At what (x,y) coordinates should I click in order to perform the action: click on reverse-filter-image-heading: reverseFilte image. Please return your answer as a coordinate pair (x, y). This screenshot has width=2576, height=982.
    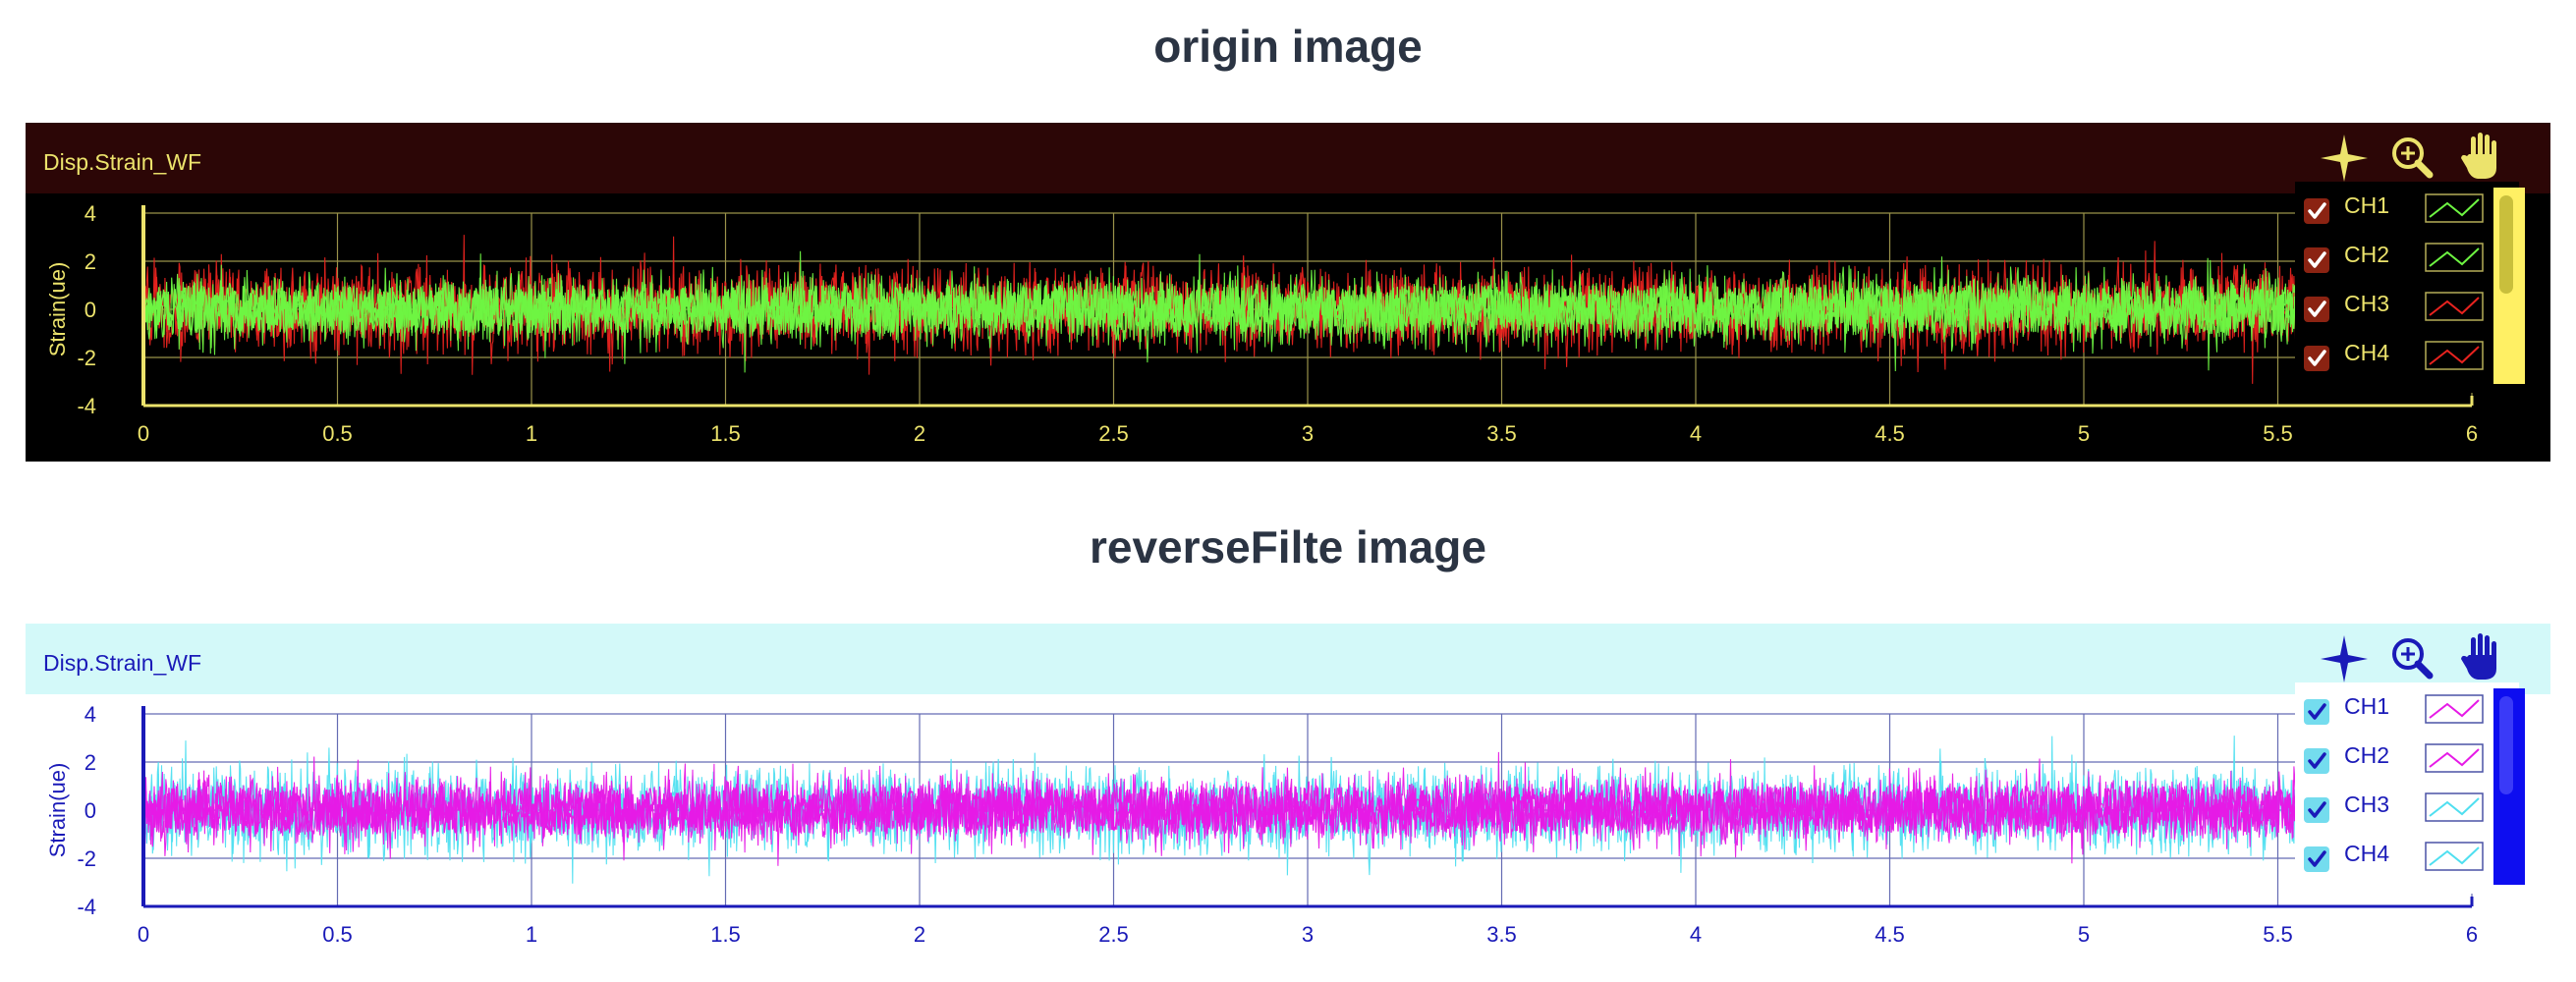
    Looking at the image, I should click on (1287, 547).